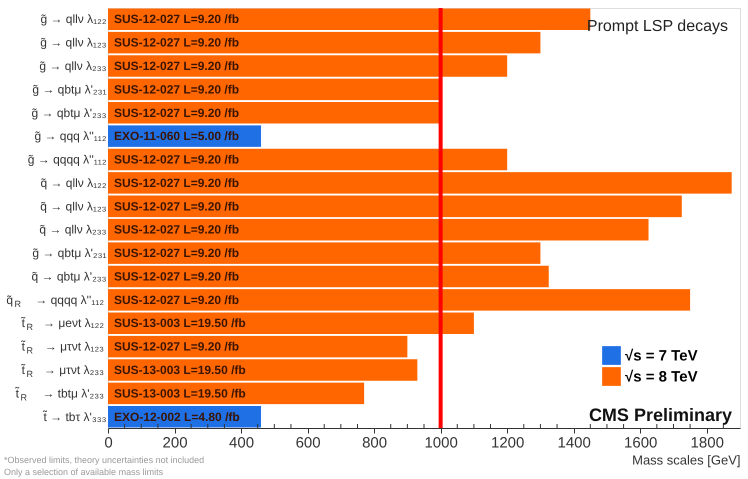 This screenshot has width=748, height=479. Describe the element at coordinates (73, 19) in the screenshot. I see `y-tick-label: g̃ → qllν λ₁₂₂` at that location.